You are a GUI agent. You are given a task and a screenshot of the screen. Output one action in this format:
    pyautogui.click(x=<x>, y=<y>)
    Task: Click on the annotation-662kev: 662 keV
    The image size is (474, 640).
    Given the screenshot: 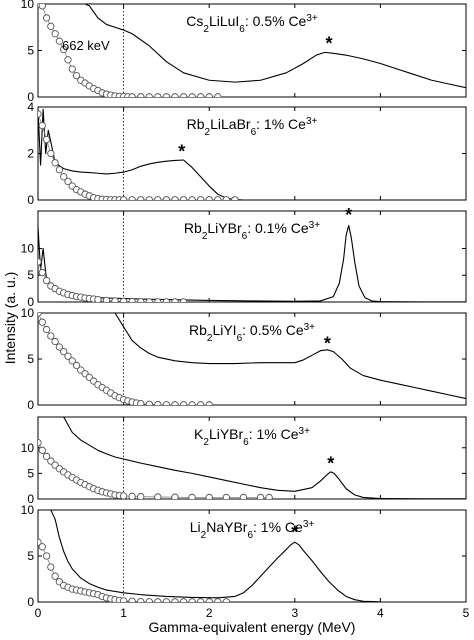 What is the action you would take?
    pyautogui.click(x=86, y=45)
    